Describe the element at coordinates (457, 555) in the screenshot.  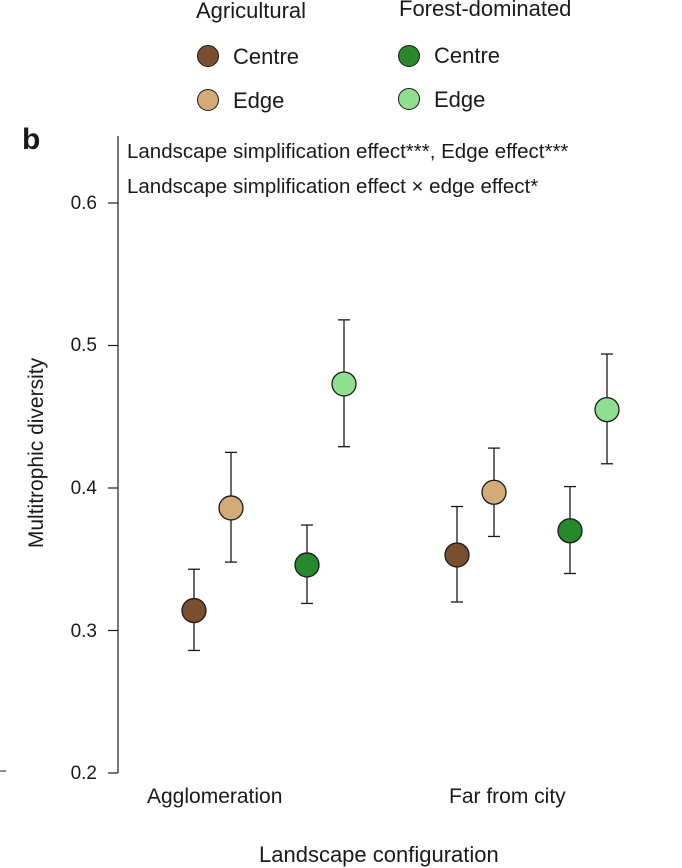
I see `point-agri-centre-far-from-city` at that location.